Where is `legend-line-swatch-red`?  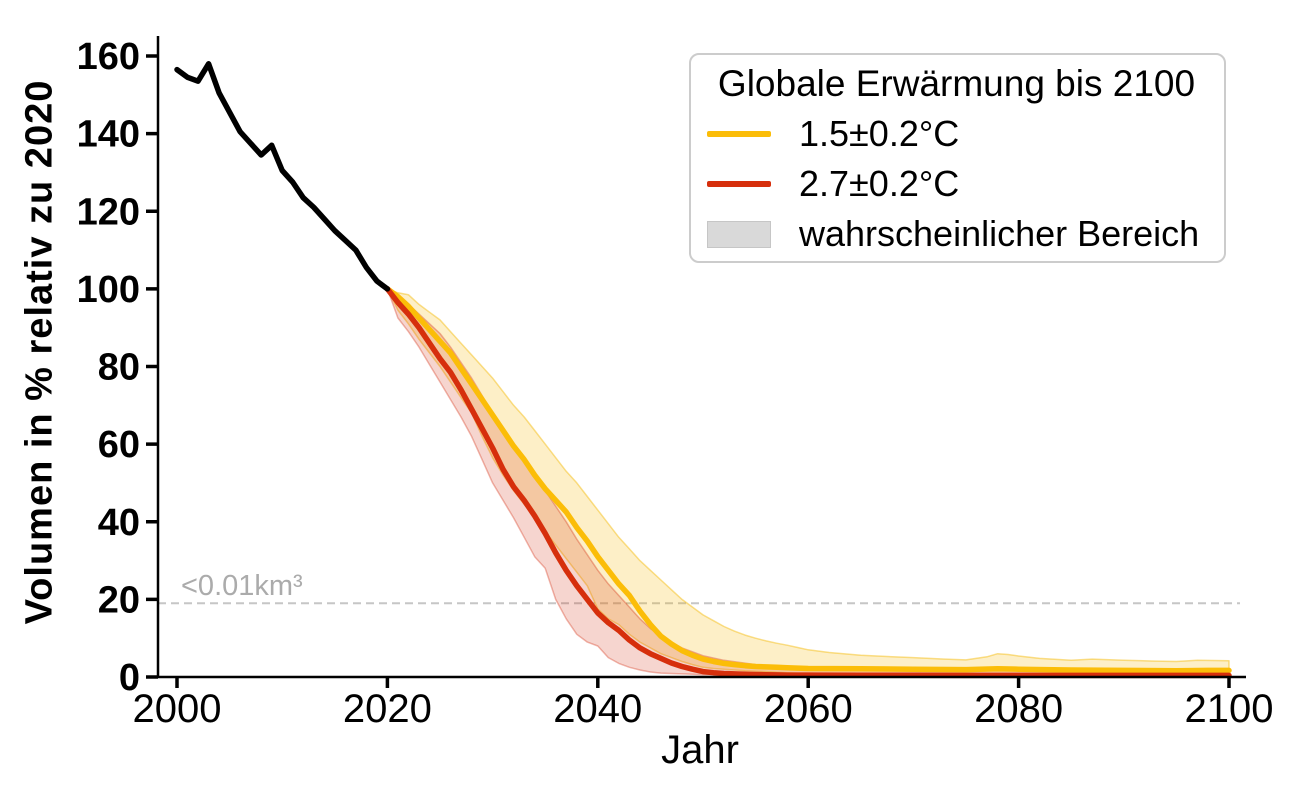
legend-line-swatch-red is located at coordinates (739, 184).